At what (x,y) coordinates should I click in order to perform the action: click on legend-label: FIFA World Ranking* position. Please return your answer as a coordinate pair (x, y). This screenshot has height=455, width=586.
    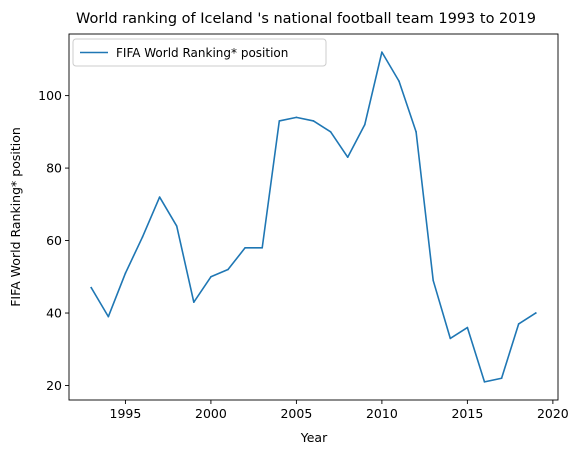
    Looking at the image, I should click on (202, 53).